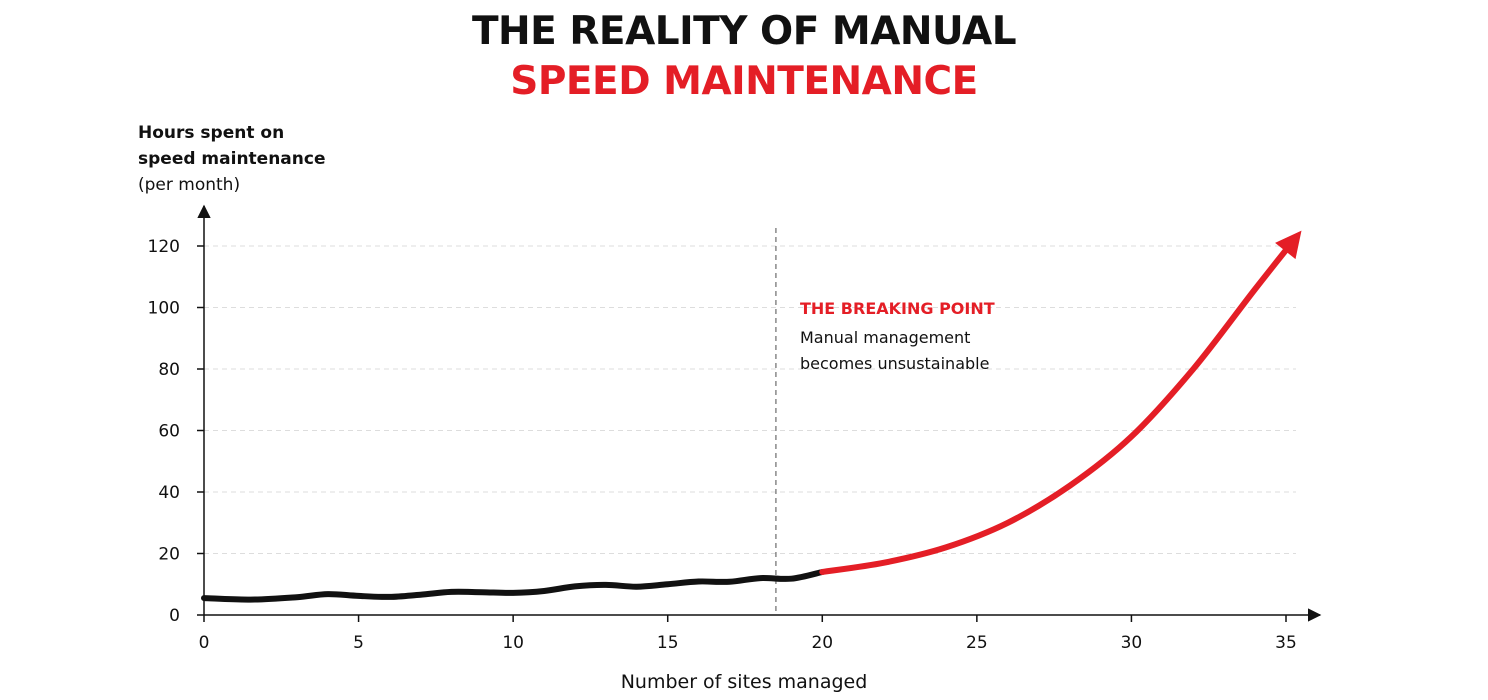 This screenshot has height=700, width=1488. I want to click on x-tick-label-0: 0, so click(204, 643).